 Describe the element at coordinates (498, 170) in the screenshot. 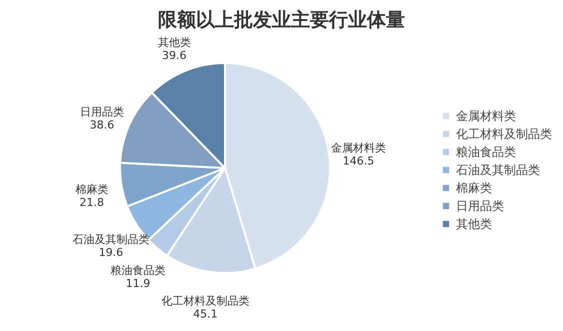

I see `legend-label: 石油及其制品类` at that location.